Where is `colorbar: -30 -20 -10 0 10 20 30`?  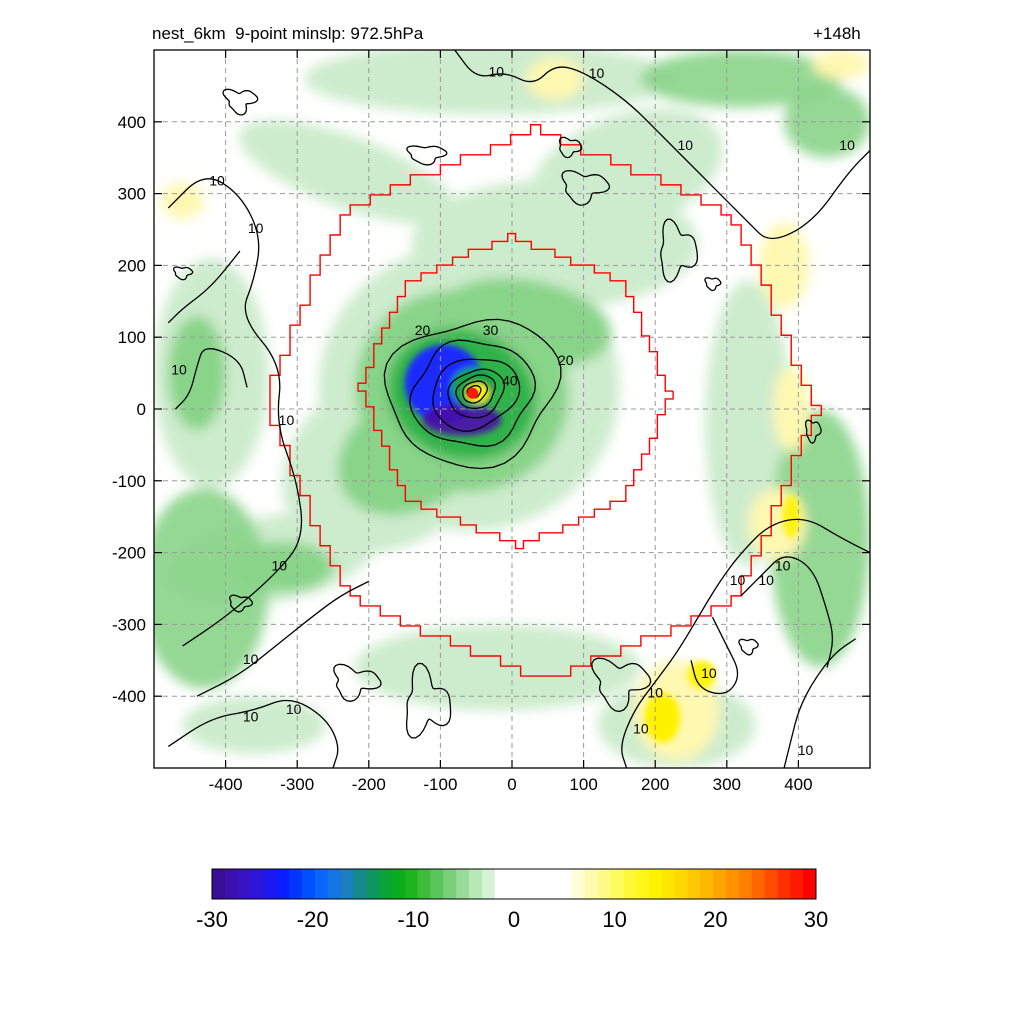 colorbar: -30 -20 -10 0 10 20 30 is located at coordinates (512, 900).